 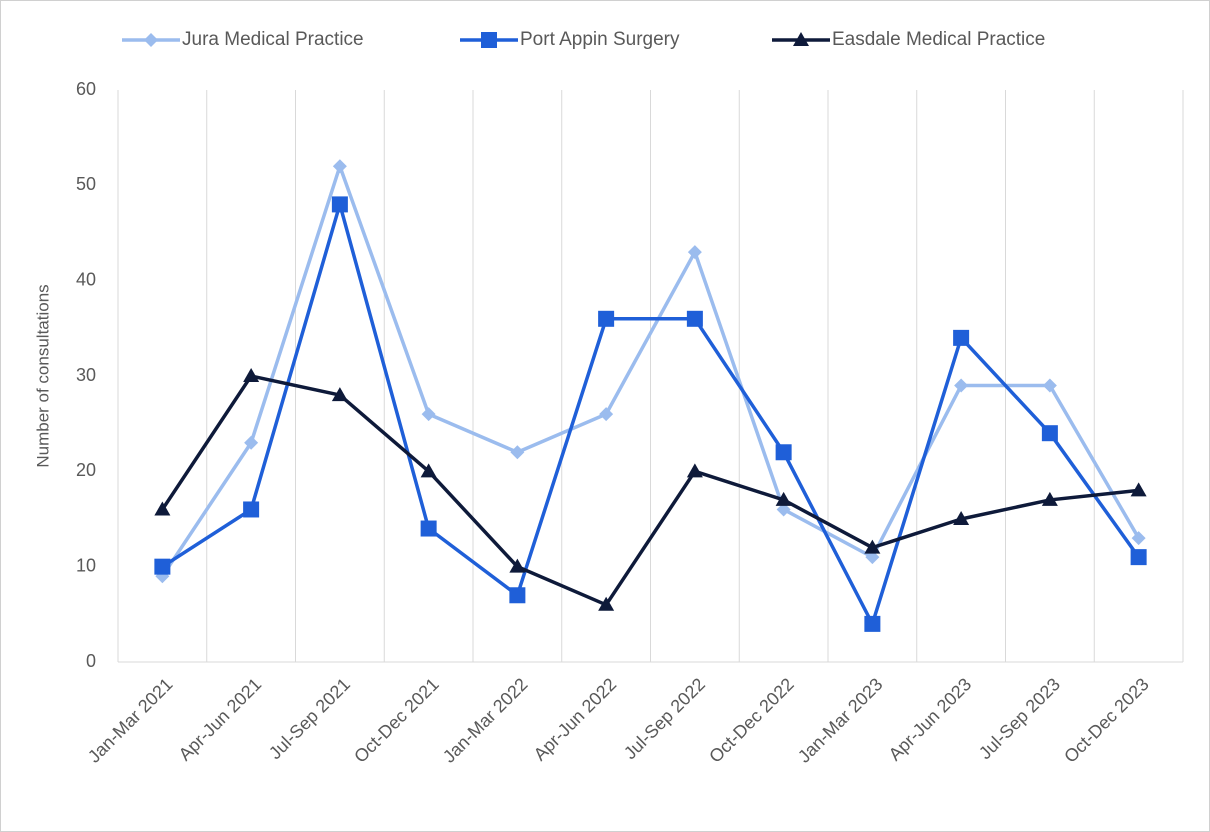 I want to click on y-tick-label: 20, so click(x=86, y=470).